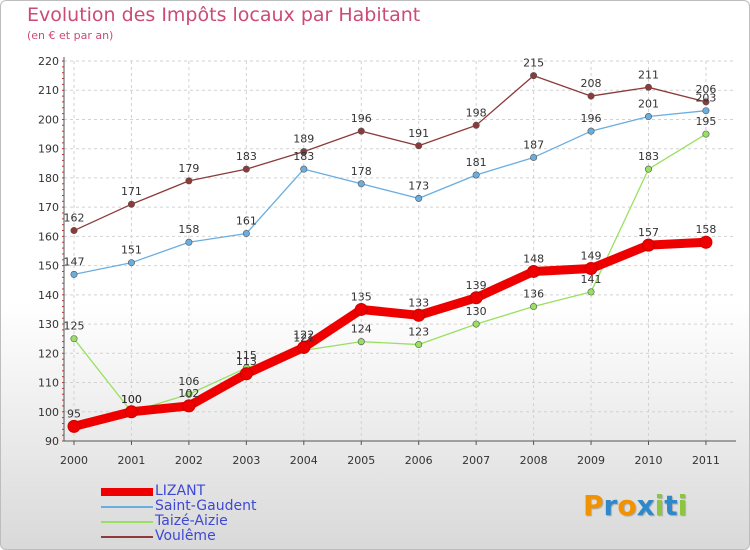 The height and width of the screenshot is (550, 750). Describe the element at coordinates (224, 15) in the screenshot. I see `chart-title: Evolution des Impôts locaux par Habitant` at that location.